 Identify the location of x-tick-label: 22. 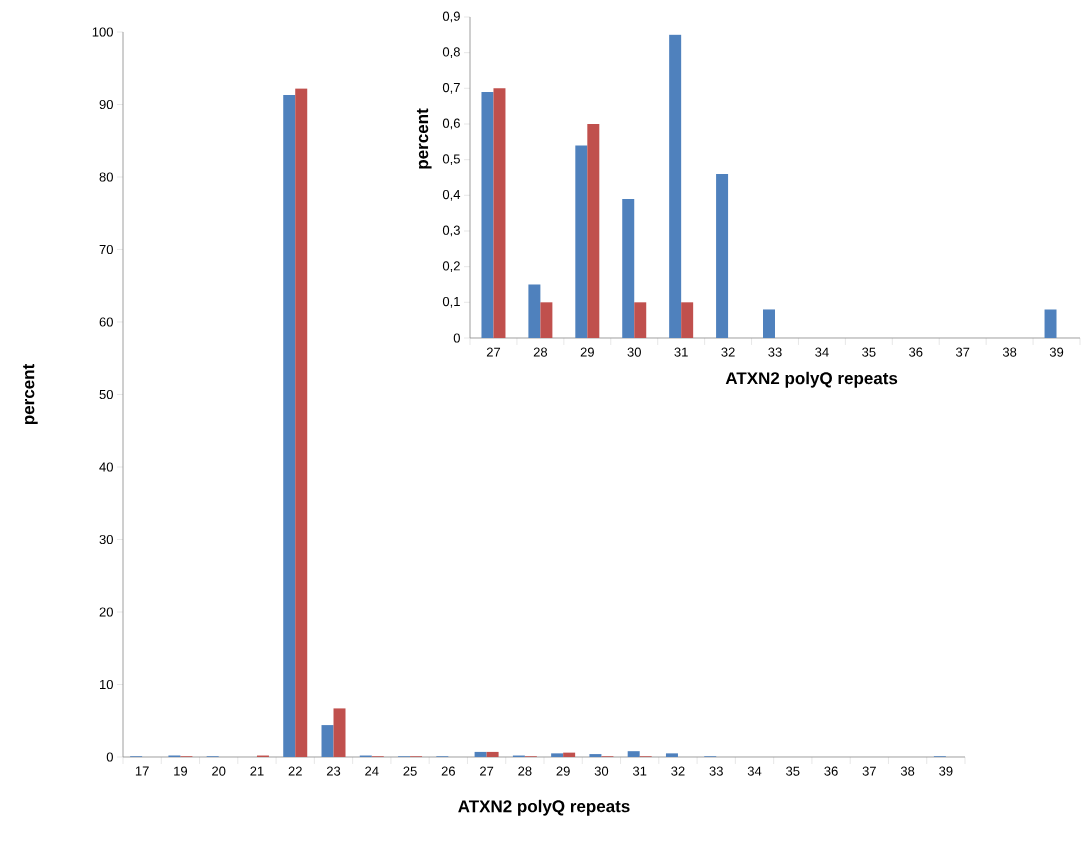
(295, 771).